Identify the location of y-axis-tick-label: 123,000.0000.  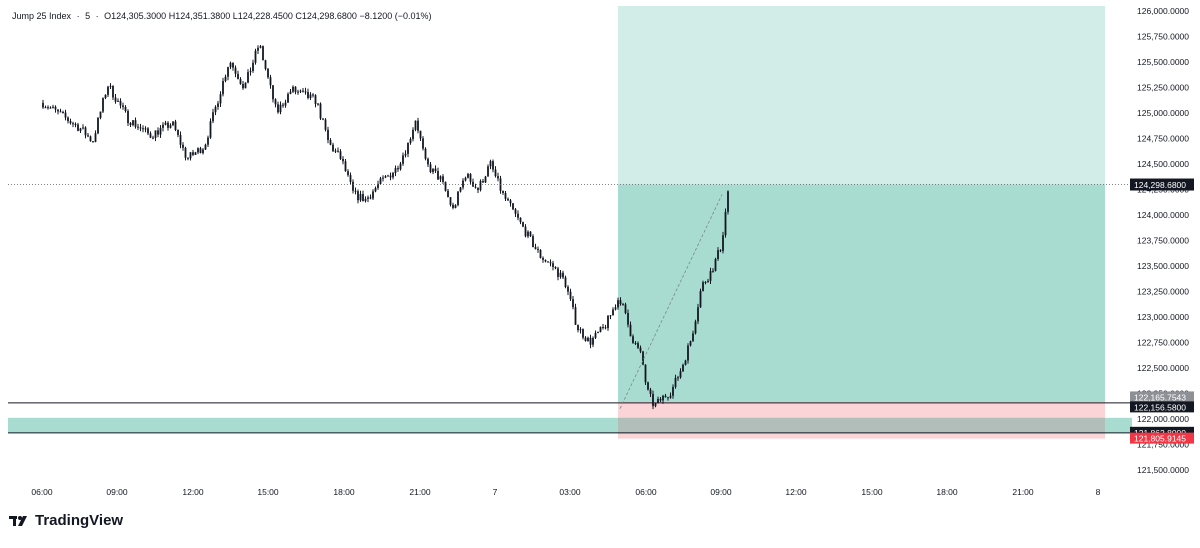
(1163, 317).